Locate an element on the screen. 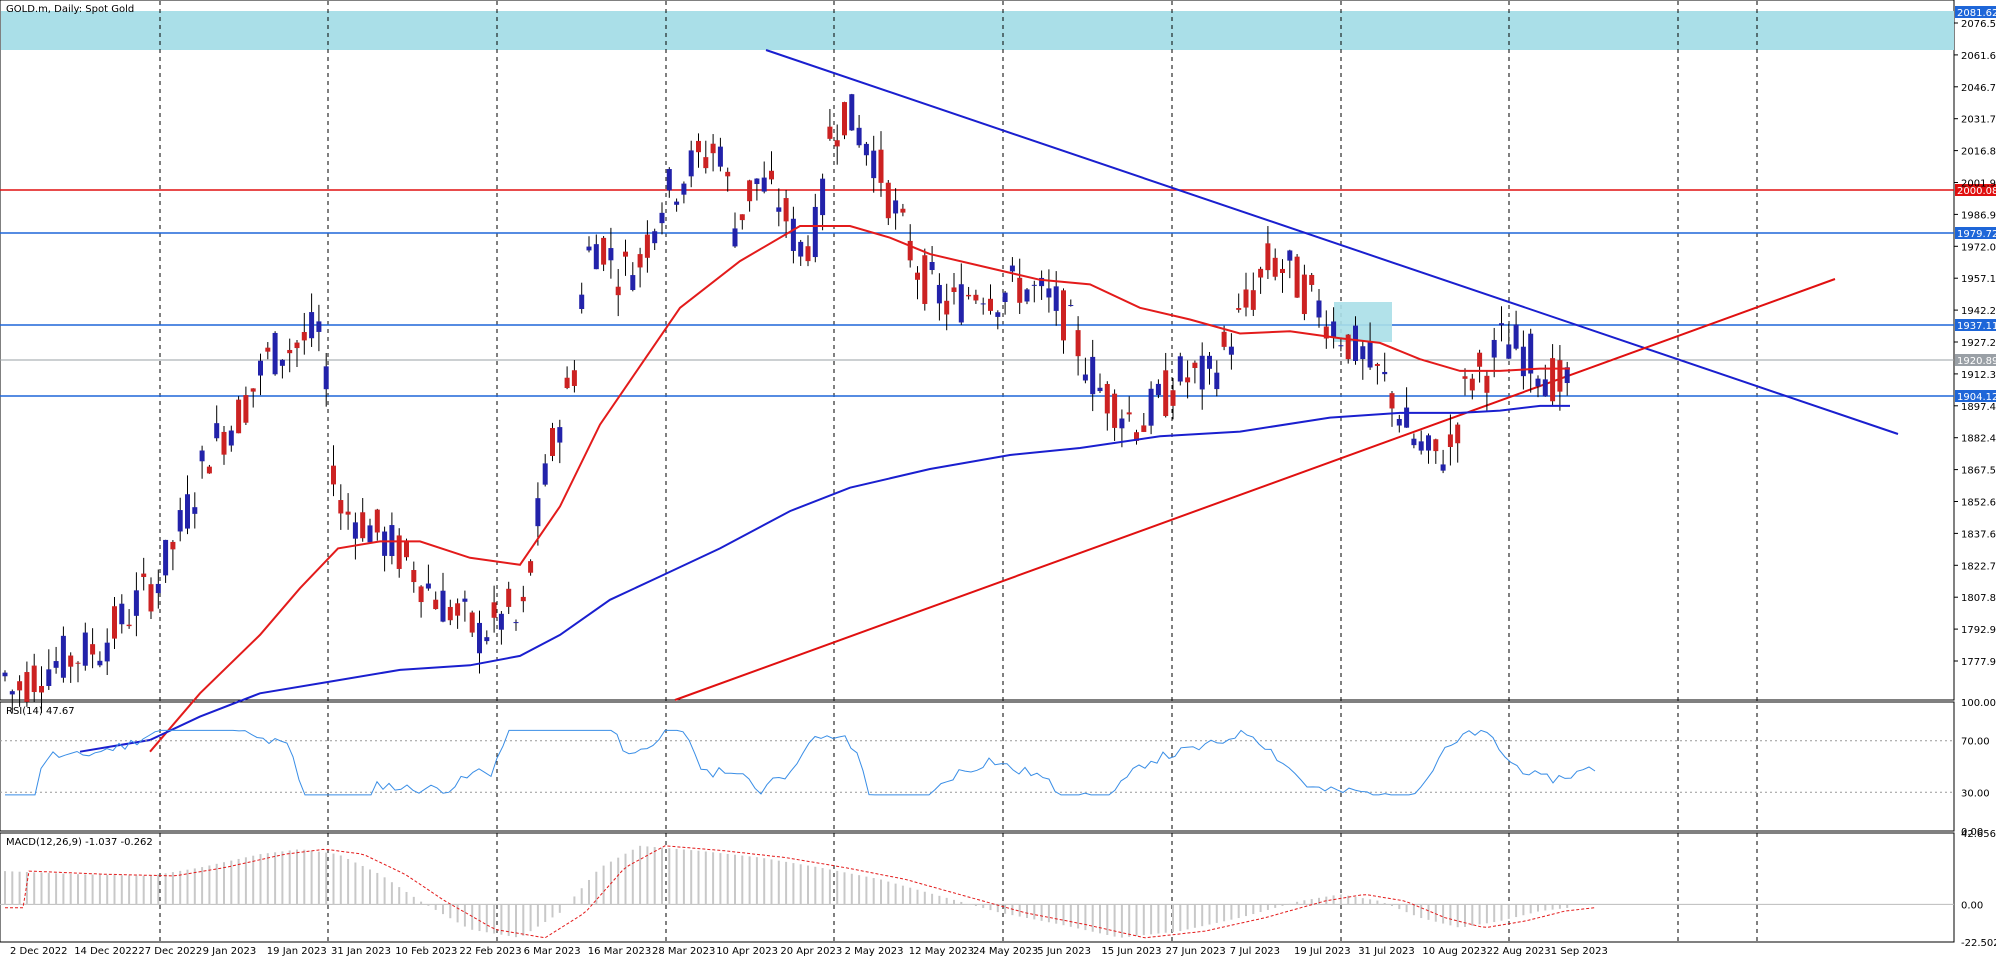 The height and width of the screenshot is (958, 1996). price-tag is located at coordinates (1975, 190).